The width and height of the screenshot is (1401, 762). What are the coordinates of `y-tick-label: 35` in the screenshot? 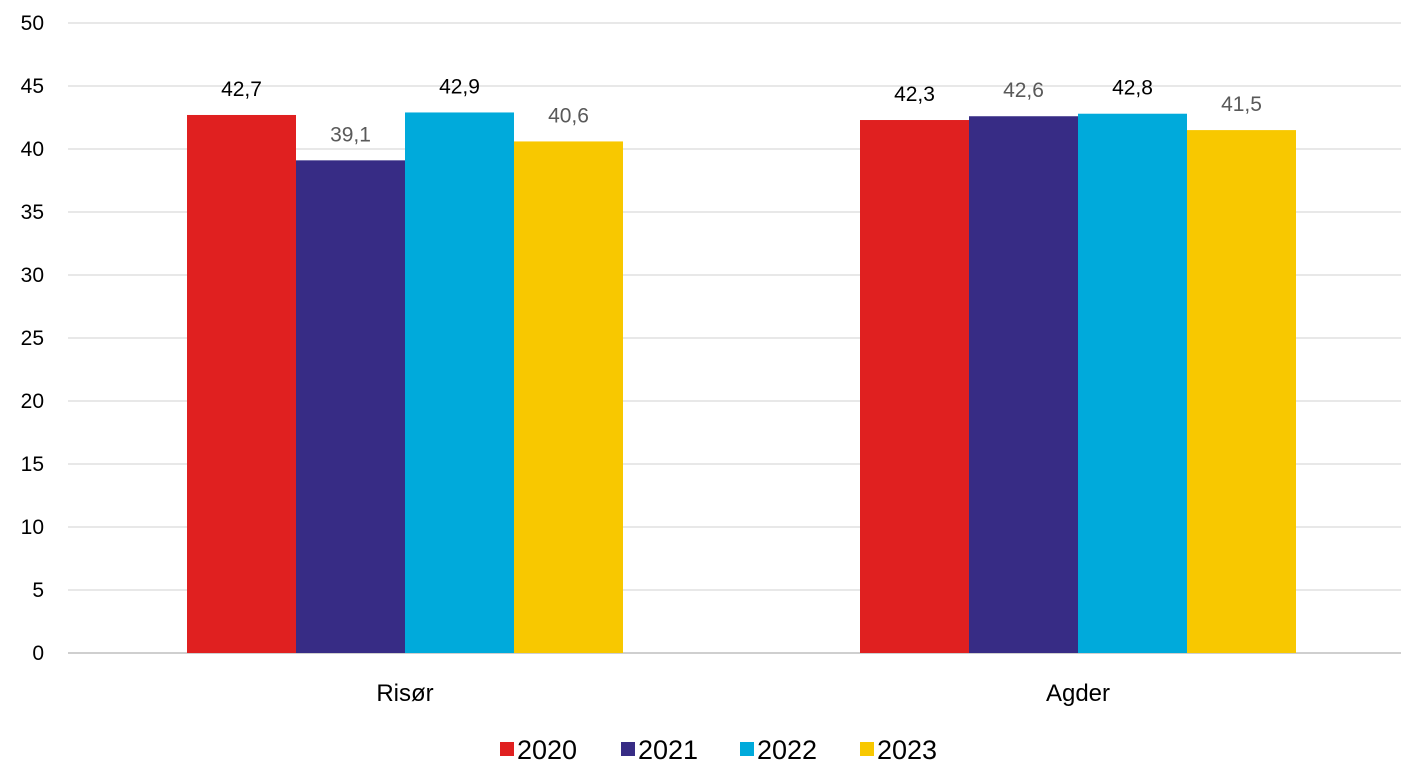 It's located at (32, 212).